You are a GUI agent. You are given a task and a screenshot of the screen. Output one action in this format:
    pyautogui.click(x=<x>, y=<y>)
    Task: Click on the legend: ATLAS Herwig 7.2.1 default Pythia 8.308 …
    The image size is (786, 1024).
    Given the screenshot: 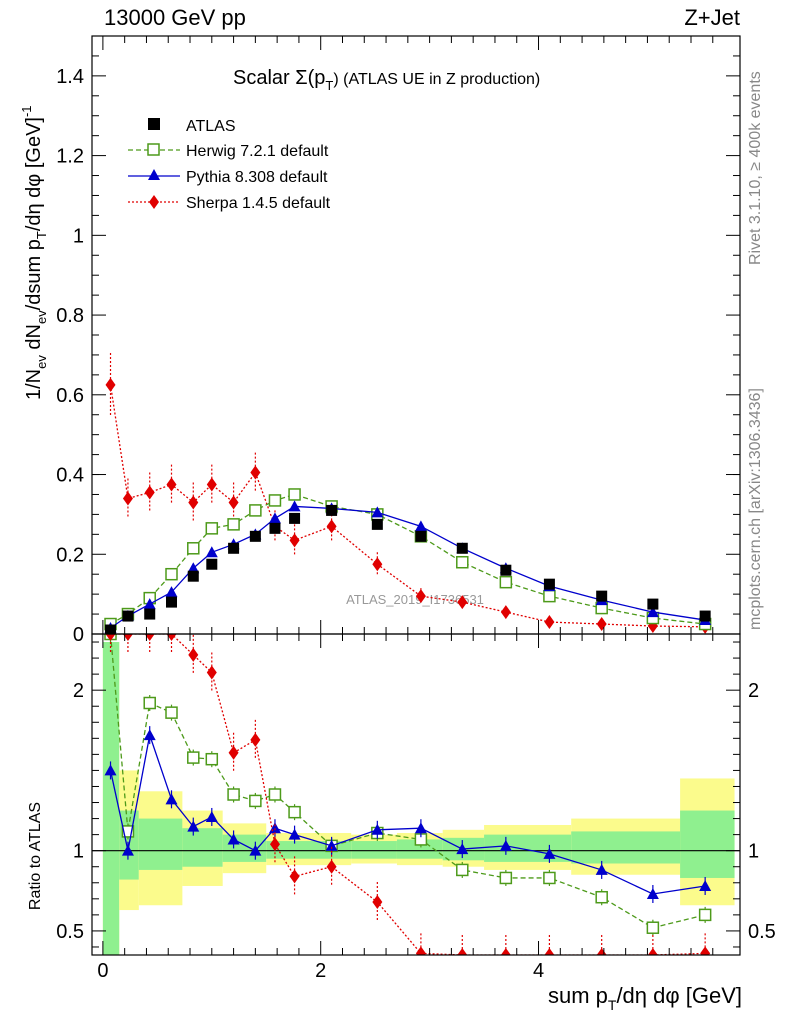 What is the action you would take?
    pyautogui.click(x=229, y=165)
    